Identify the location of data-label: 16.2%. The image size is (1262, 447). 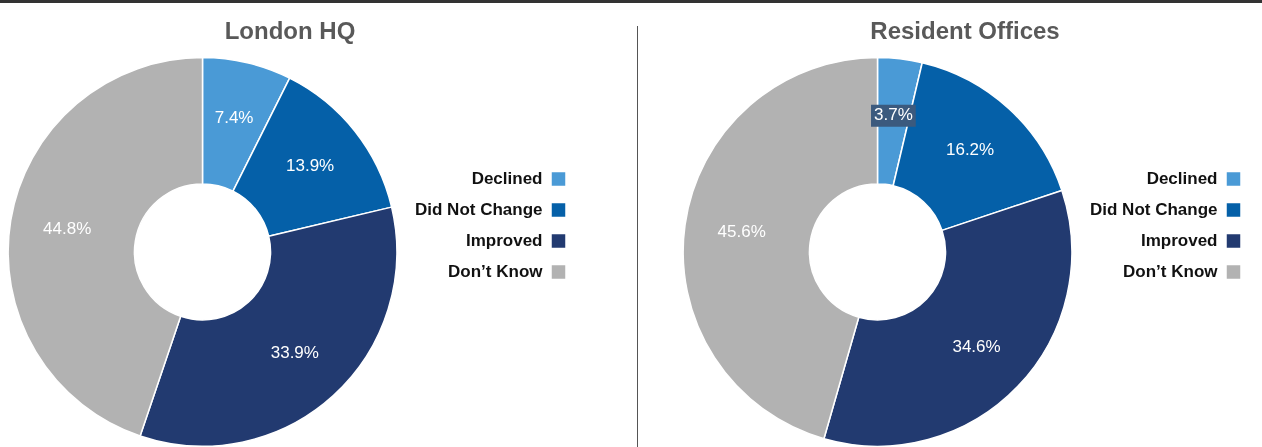
(970, 150).